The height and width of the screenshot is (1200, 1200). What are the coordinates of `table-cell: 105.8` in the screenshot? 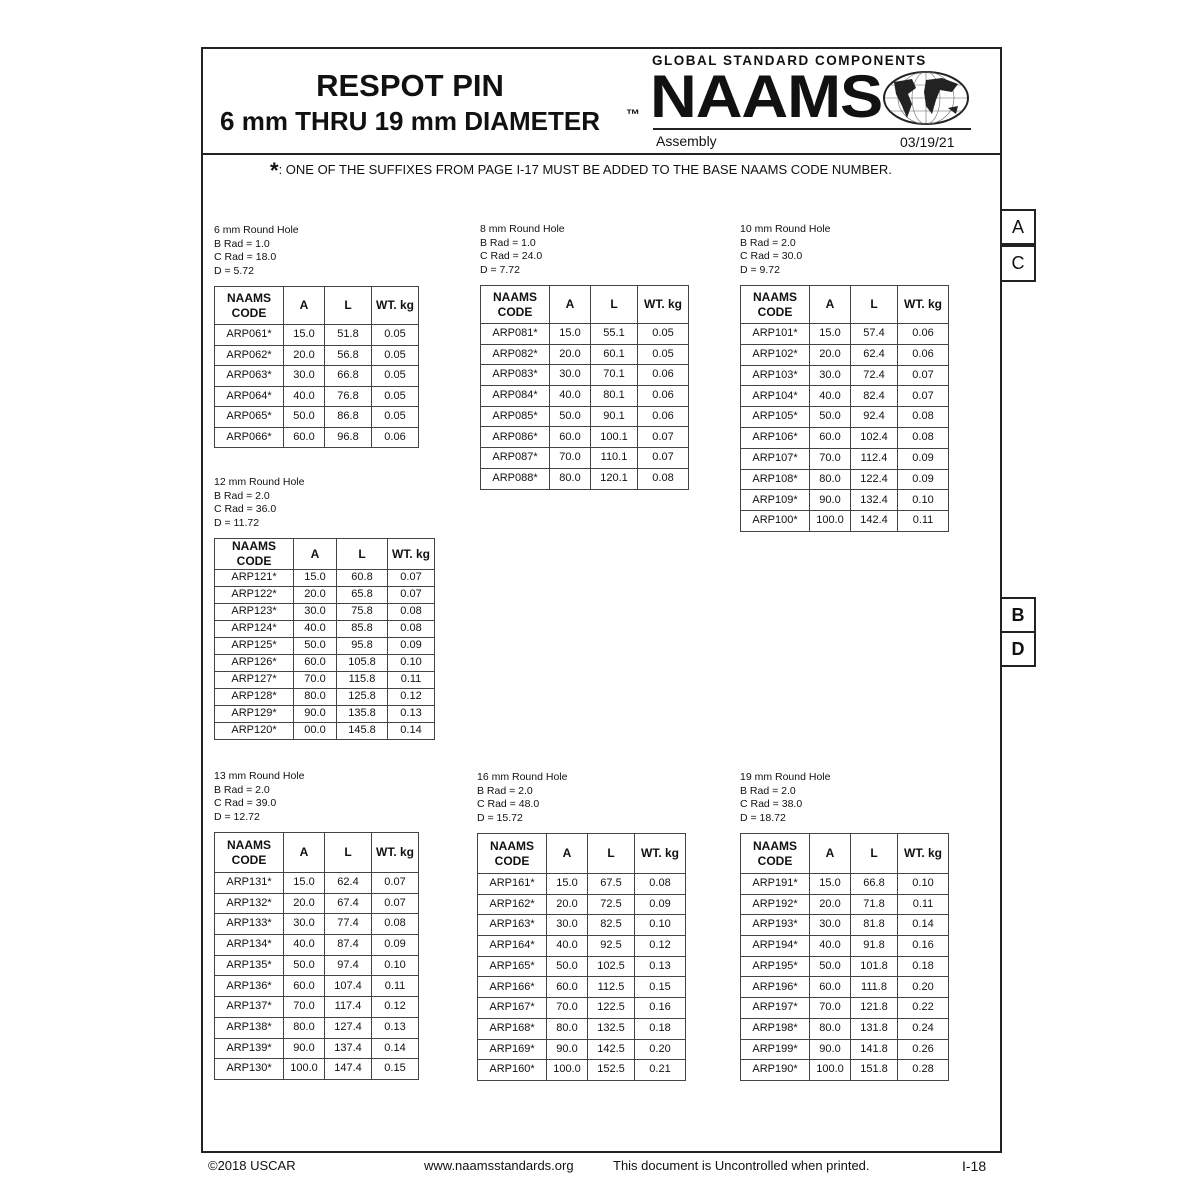 It's located at (362, 663).